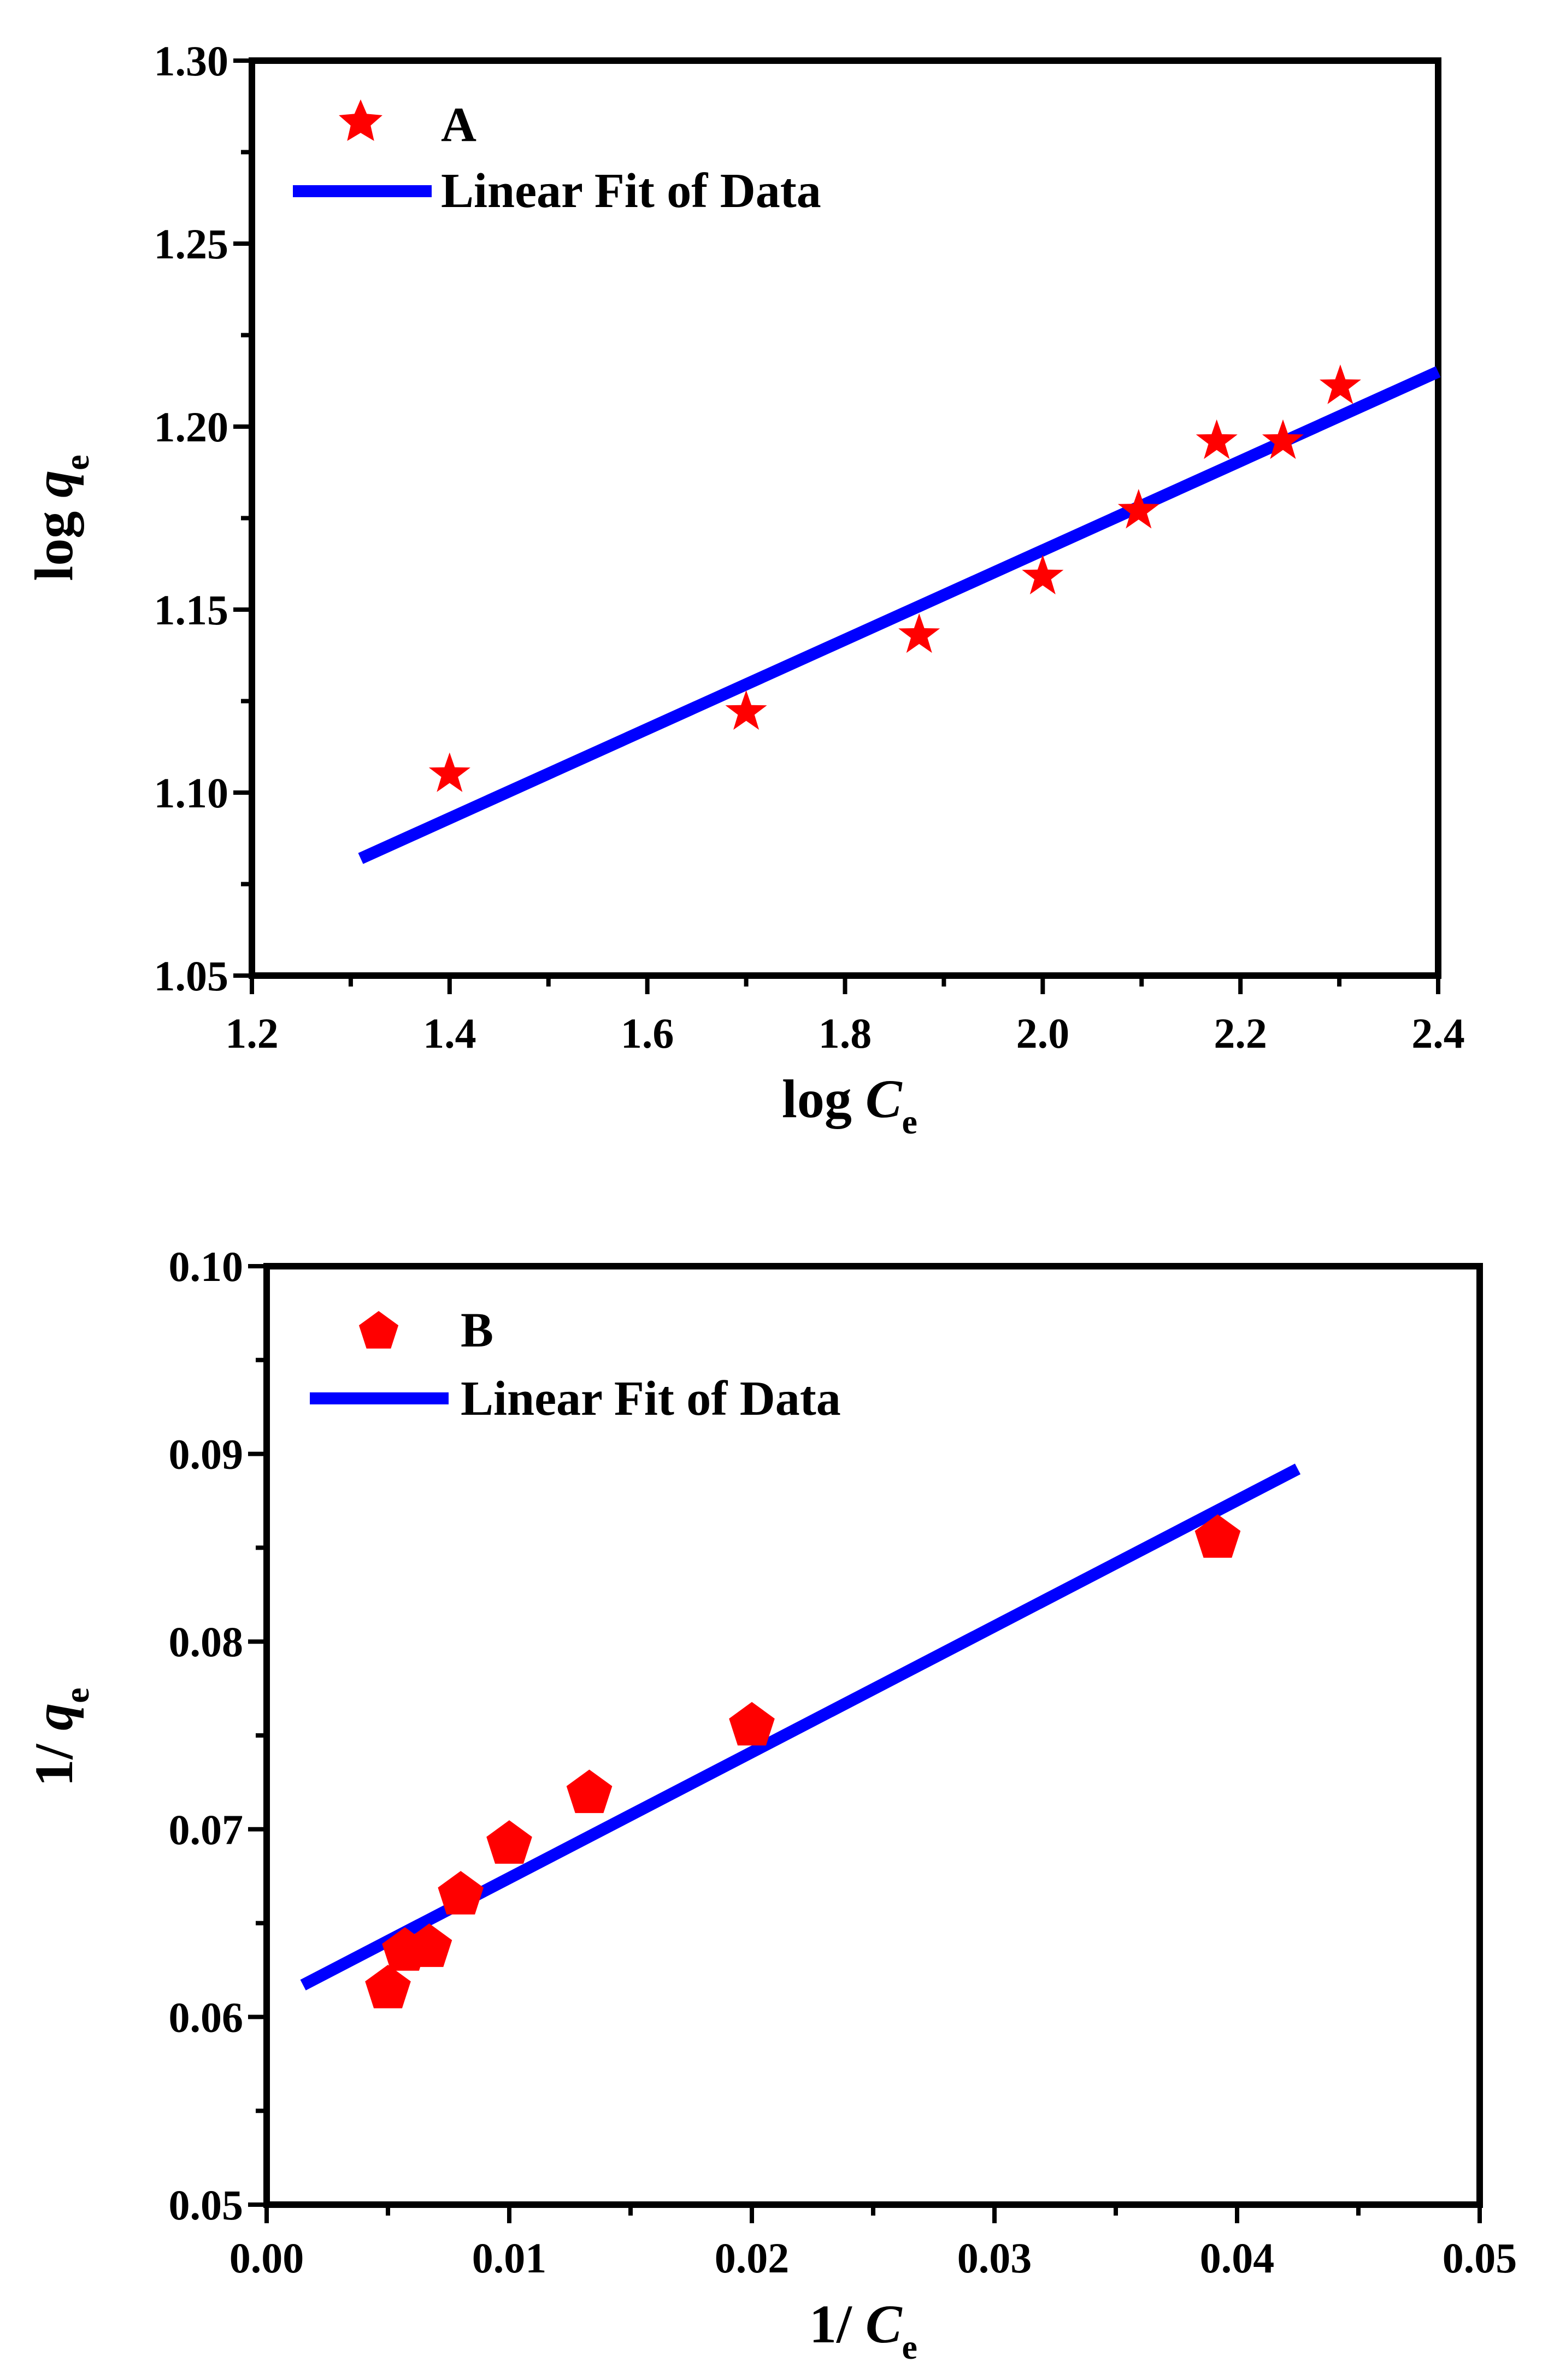  What do you see at coordinates (873, 2214) in the screenshot?
I see `panel-b-x-ticks` at bounding box center [873, 2214].